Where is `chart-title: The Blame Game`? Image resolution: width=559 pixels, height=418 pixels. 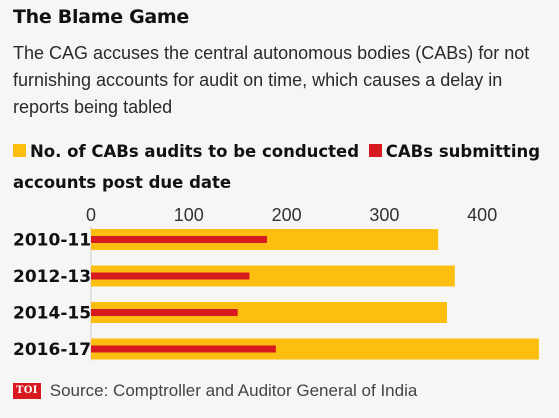
chart-title: The Blame Game is located at coordinates (101, 17).